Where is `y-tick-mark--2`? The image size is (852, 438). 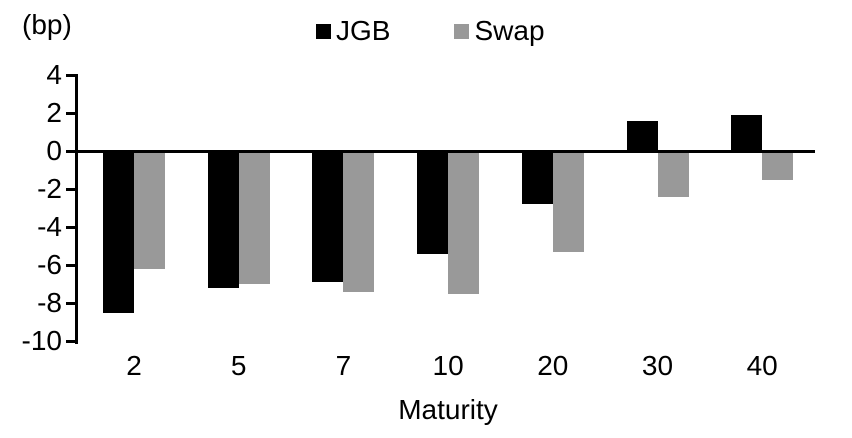
y-tick-mark--2 is located at coordinates (72, 189).